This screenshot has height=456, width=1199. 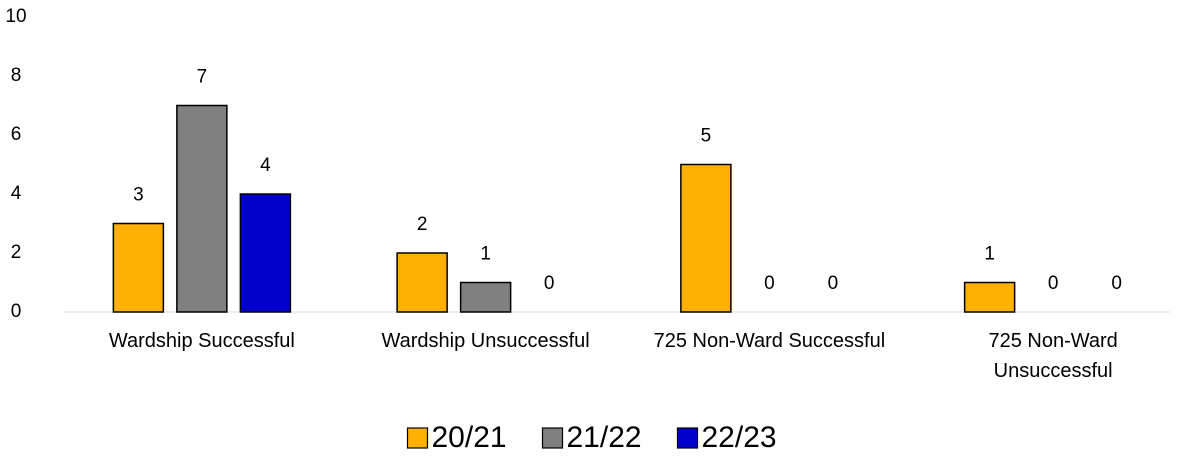 What do you see at coordinates (485, 341) in the screenshot?
I see `x-tick-label: Wardship Unsuccessful` at bounding box center [485, 341].